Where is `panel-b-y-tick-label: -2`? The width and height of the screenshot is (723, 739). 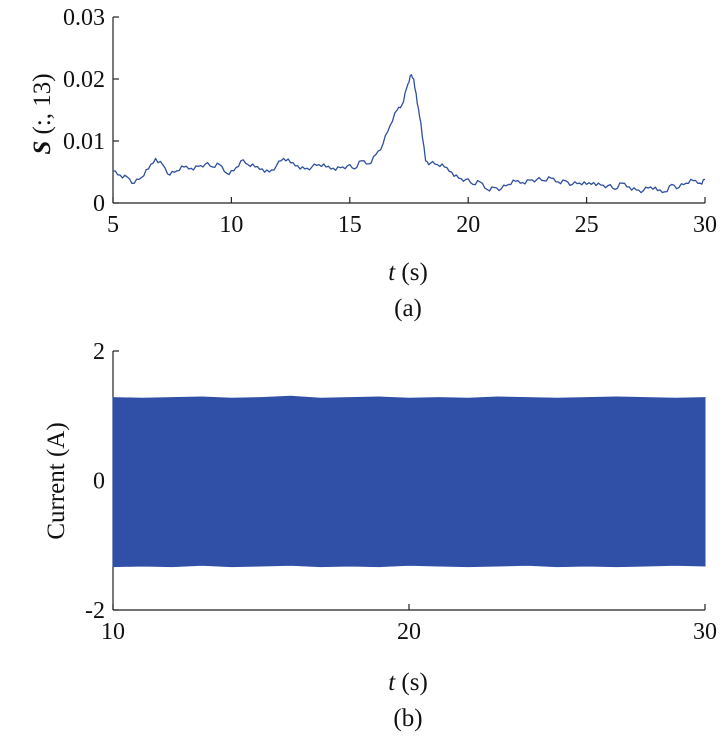 panel-b-y-tick-label: -2 is located at coordinates (95, 611).